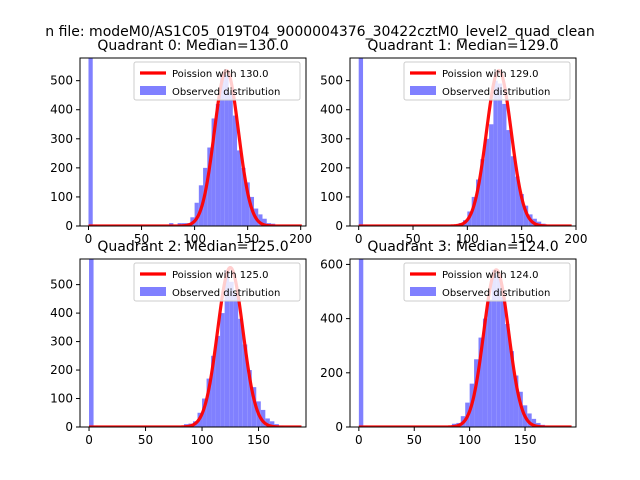 Image resolution: width=640 pixels, height=480 pixels. Describe the element at coordinates (220, 275) in the screenshot. I see `legend-fit-label: Poission with 125.0` at that location.